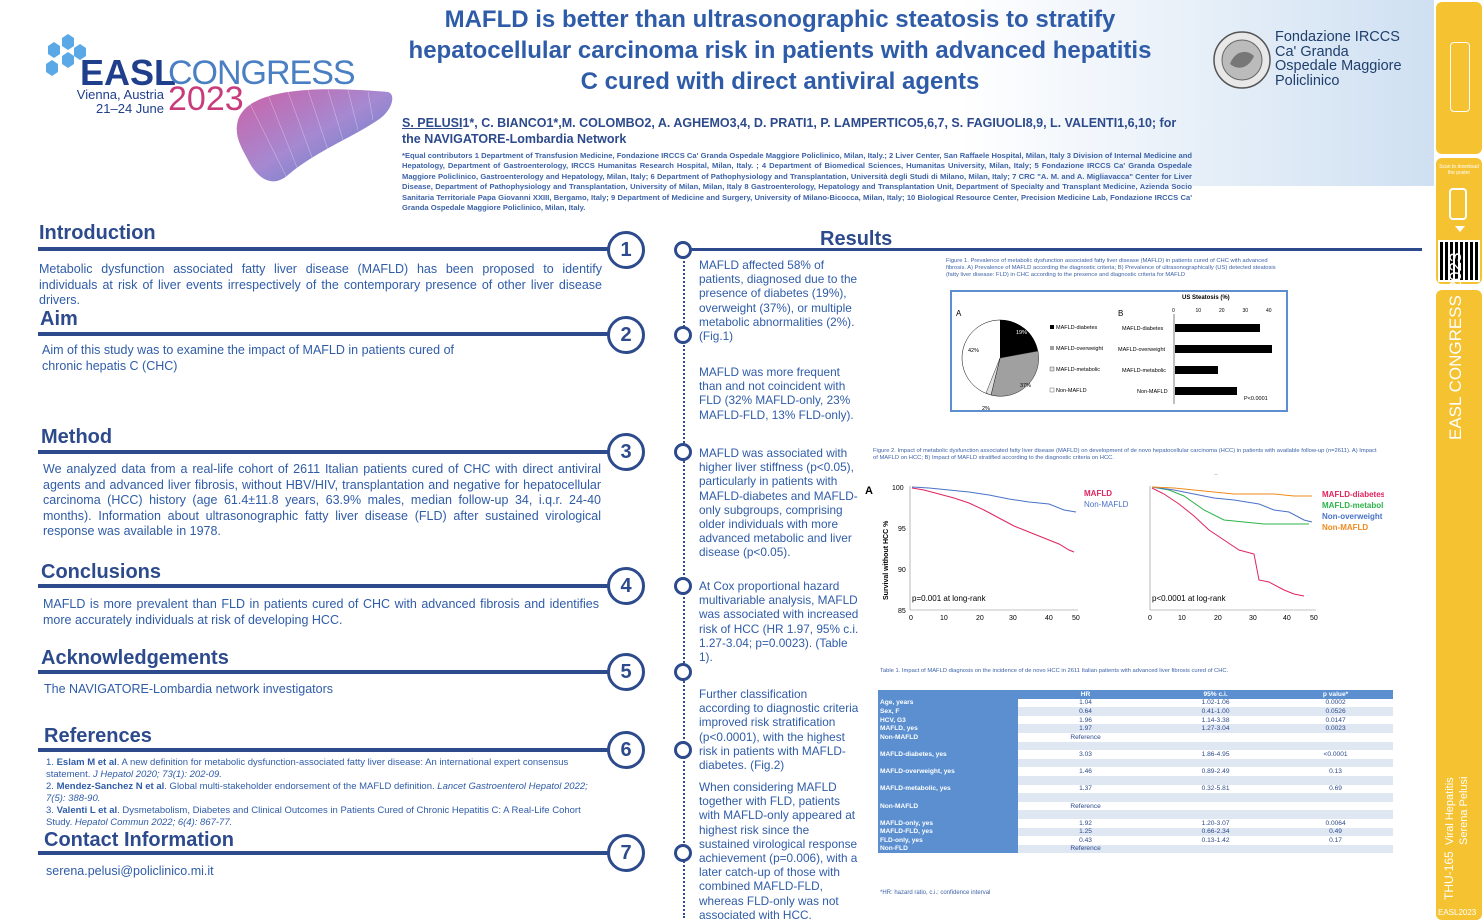 Image resolution: width=1484 pixels, height=922 pixels. What do you see at coordinates (1460, 229) in the screenshot?
I see `arrow-down-icon` at bounding box center [1460, 229].